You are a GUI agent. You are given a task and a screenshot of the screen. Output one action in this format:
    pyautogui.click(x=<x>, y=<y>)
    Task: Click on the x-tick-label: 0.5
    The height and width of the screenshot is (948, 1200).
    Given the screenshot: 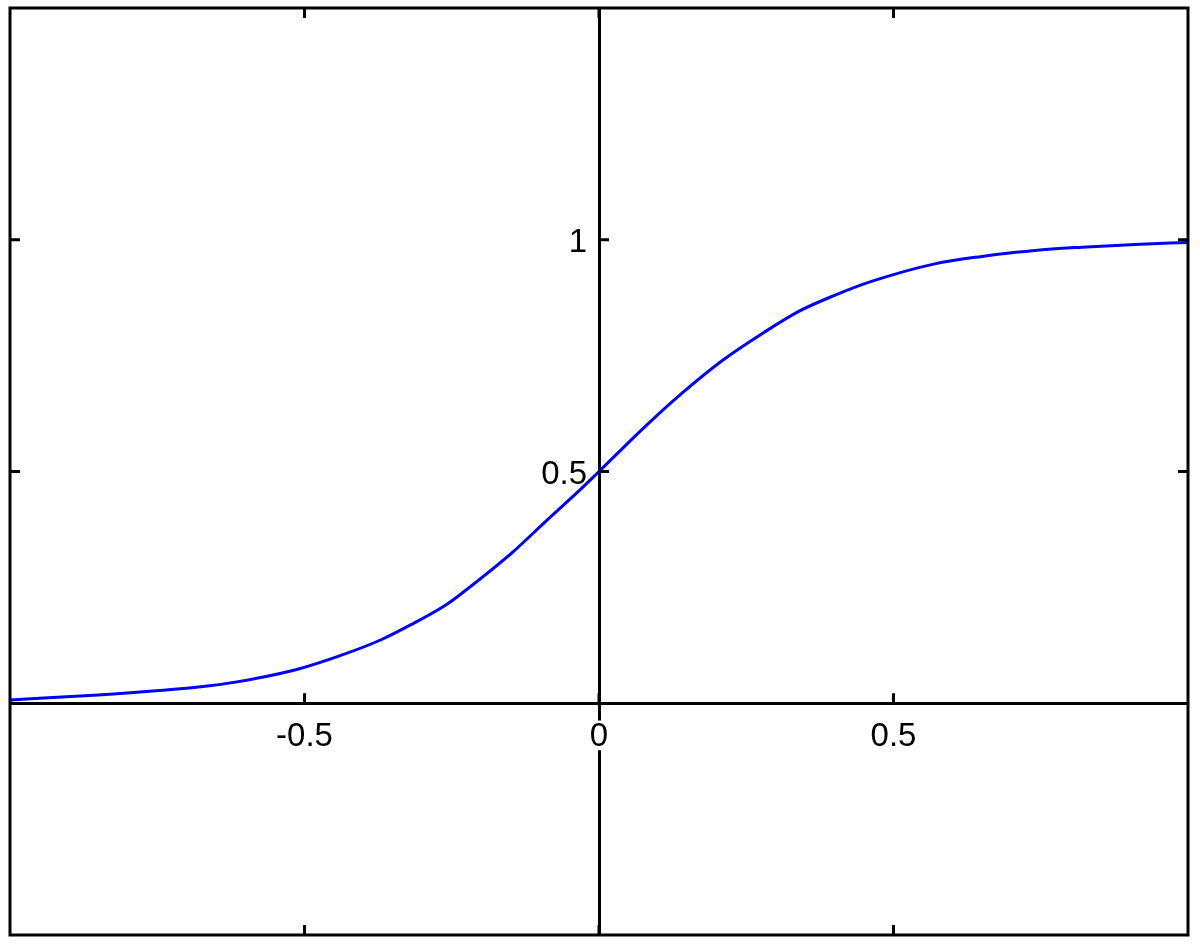 What is the action you would take?
    pyautogui.click(x=893, y=735)
    